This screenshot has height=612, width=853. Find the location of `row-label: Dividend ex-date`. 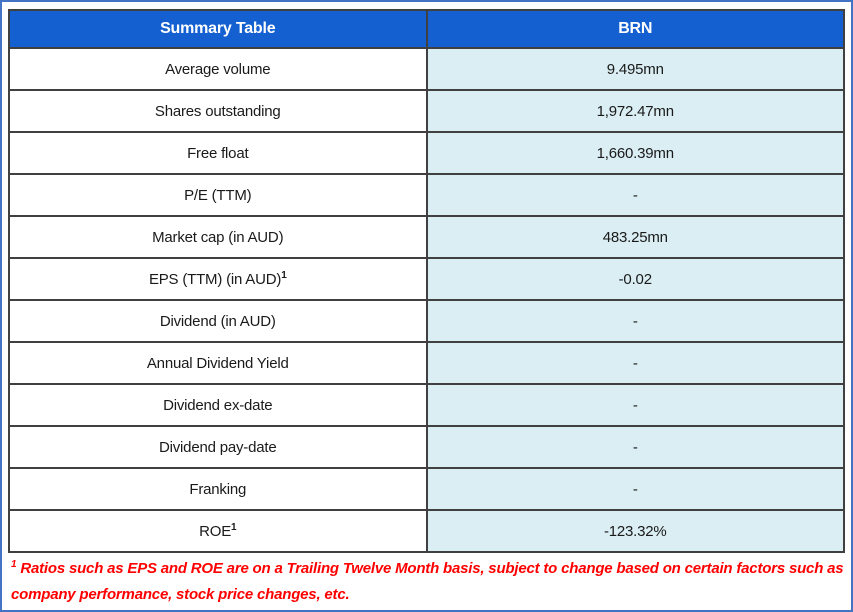

row-label: Dividend ex-date is located at coordinates (218, 405).